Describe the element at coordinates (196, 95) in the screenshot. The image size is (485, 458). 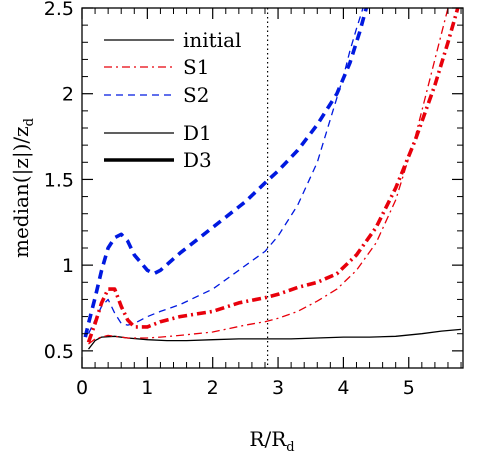
I see `legend-label-s2: S2` at that location.